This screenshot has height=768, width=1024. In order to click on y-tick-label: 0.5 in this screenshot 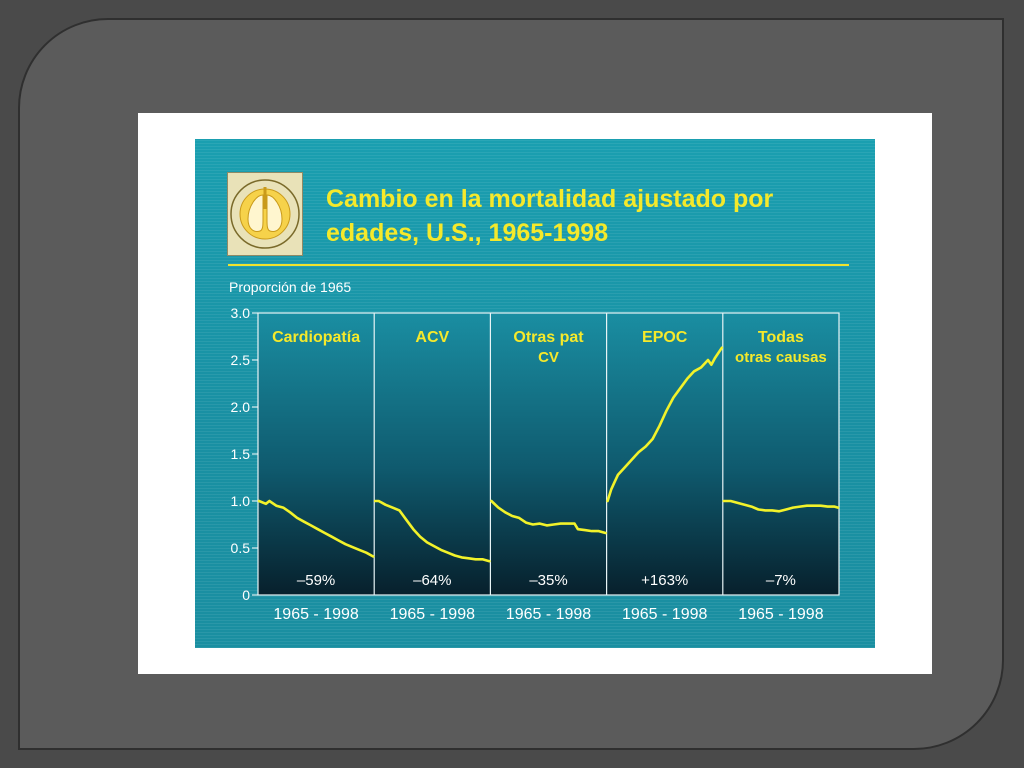, I will do `click(241, 548)`.